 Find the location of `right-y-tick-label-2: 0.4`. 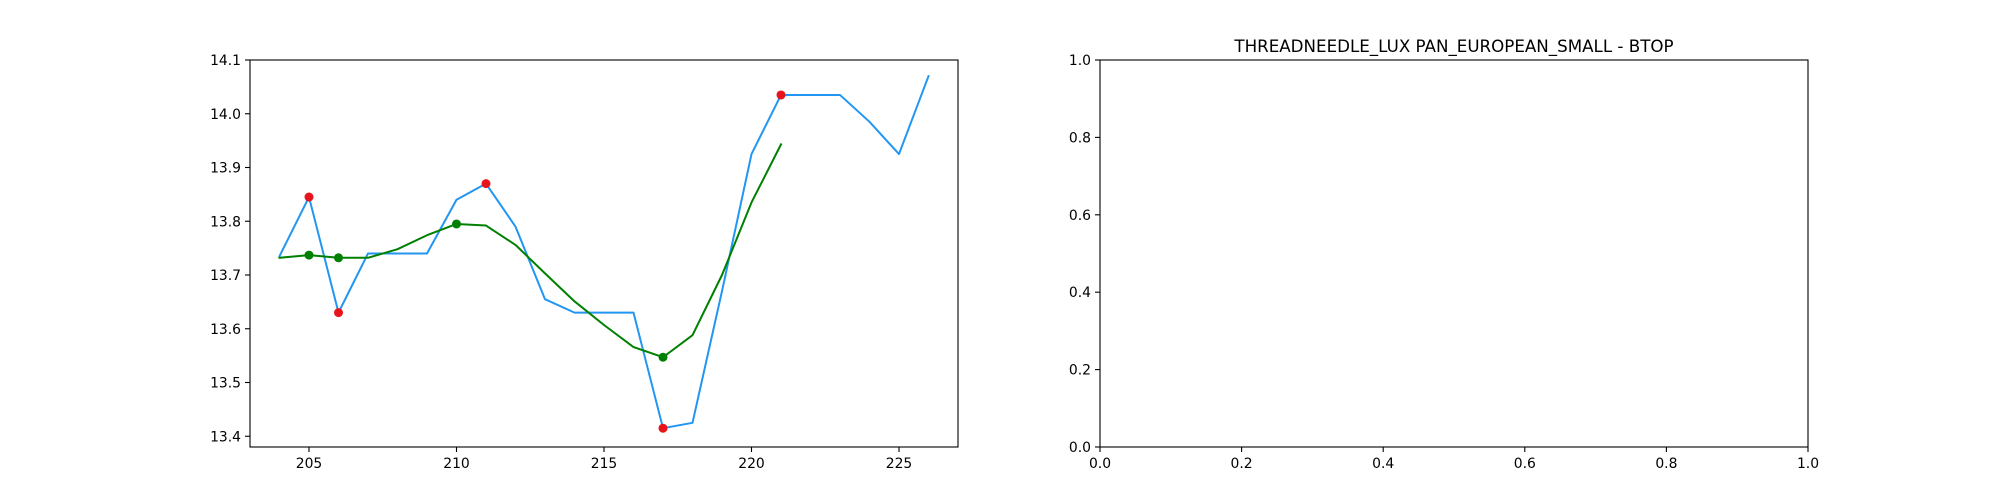

right-y-tick-label-2: 0.4 is located at coordinates (1080, 293).